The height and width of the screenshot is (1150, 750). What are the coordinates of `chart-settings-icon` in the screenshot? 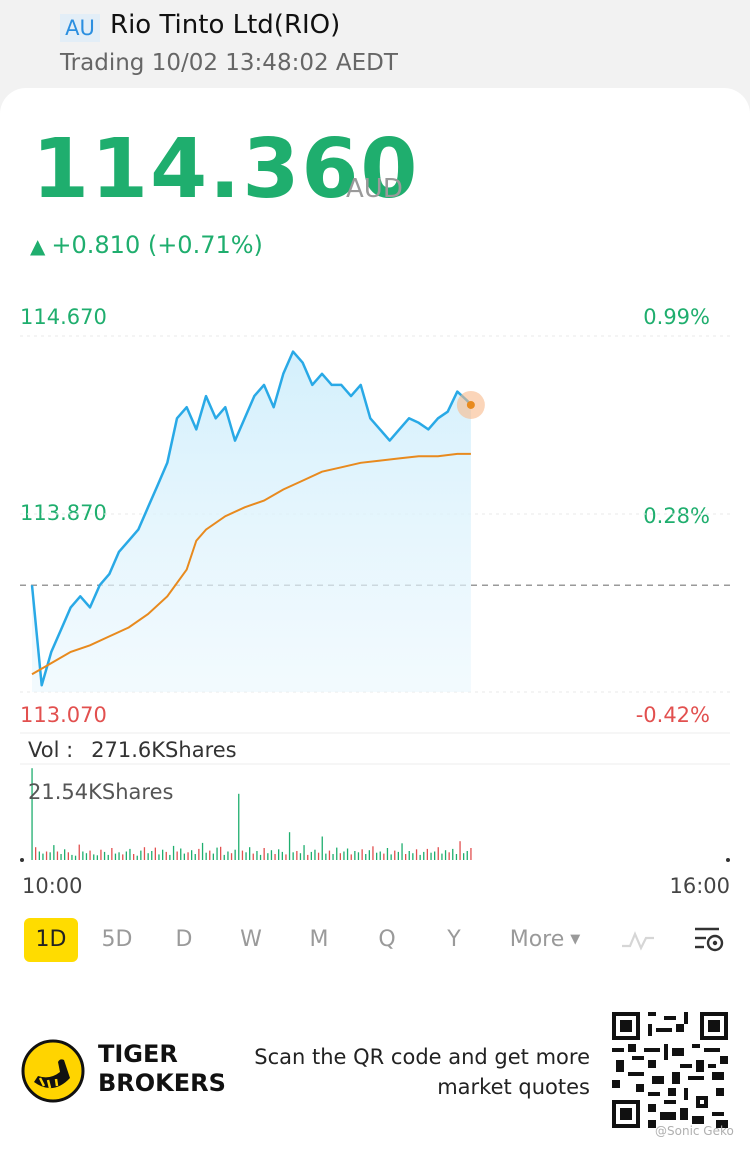 It's located at (709, 940).